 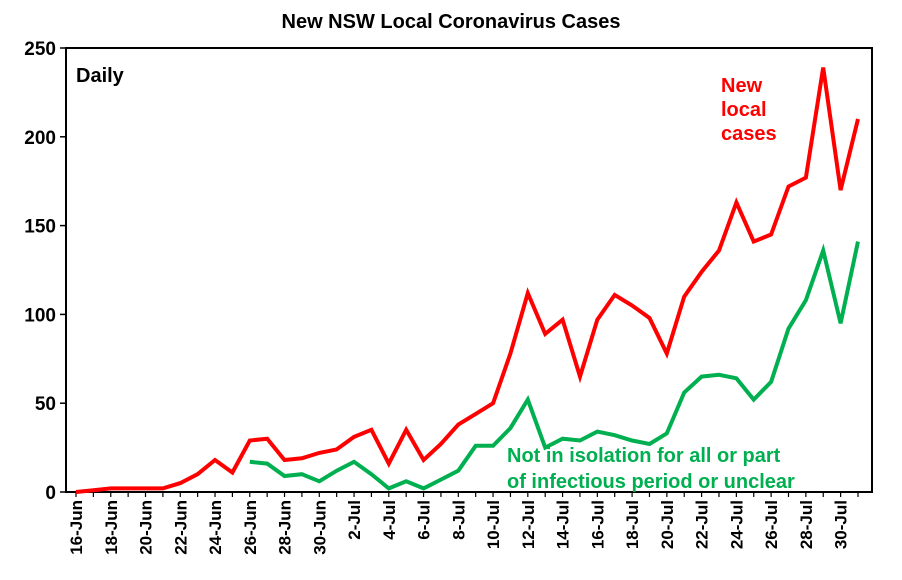 What do you see at coordinates (76, 527) in the screenshot?
I see `x-tick-label: 16-Jun` at bounding box center [76, 527].